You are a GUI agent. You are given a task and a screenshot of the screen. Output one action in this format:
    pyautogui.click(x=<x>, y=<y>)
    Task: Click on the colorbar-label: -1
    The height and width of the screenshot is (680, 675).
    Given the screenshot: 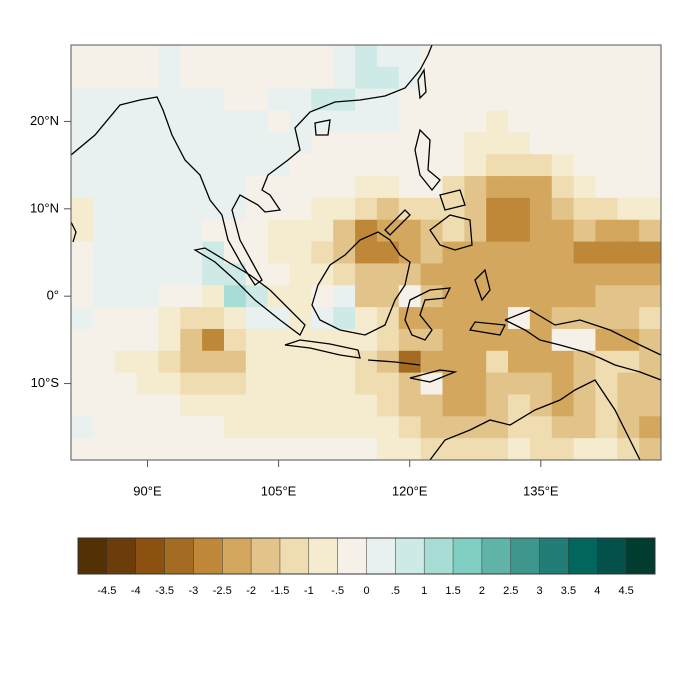 What is the action you would take?
    pyautogui.click(x=309, y=591)
    